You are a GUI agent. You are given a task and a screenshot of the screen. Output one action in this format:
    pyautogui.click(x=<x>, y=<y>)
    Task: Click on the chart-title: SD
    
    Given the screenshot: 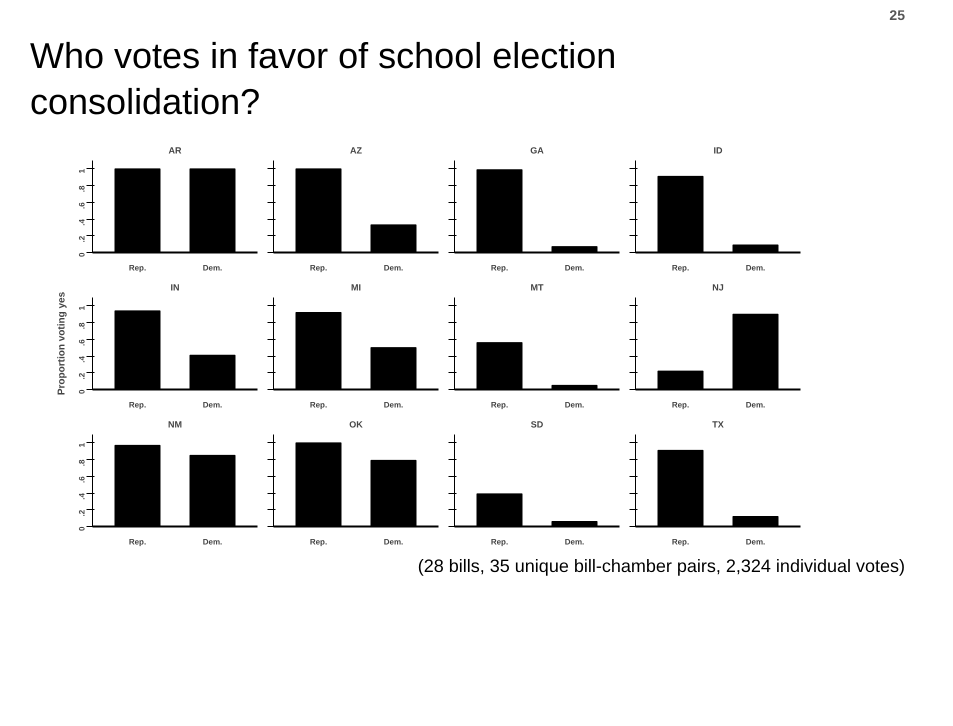 What is the action you would take?
    pyautogui.click(x=537, y=425)
    